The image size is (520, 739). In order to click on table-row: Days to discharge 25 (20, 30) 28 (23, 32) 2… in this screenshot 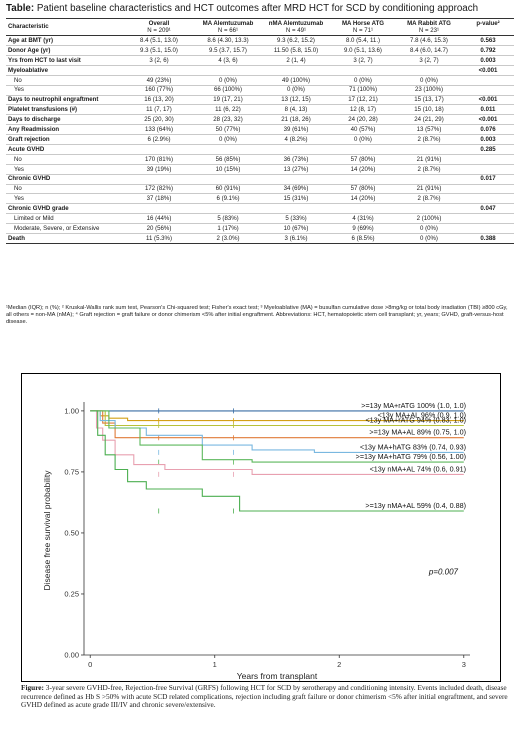, I will do `click(260, 120)`.